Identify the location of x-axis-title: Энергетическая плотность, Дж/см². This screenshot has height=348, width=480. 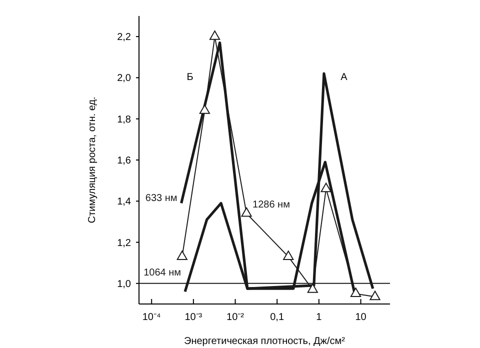
(265, 341).